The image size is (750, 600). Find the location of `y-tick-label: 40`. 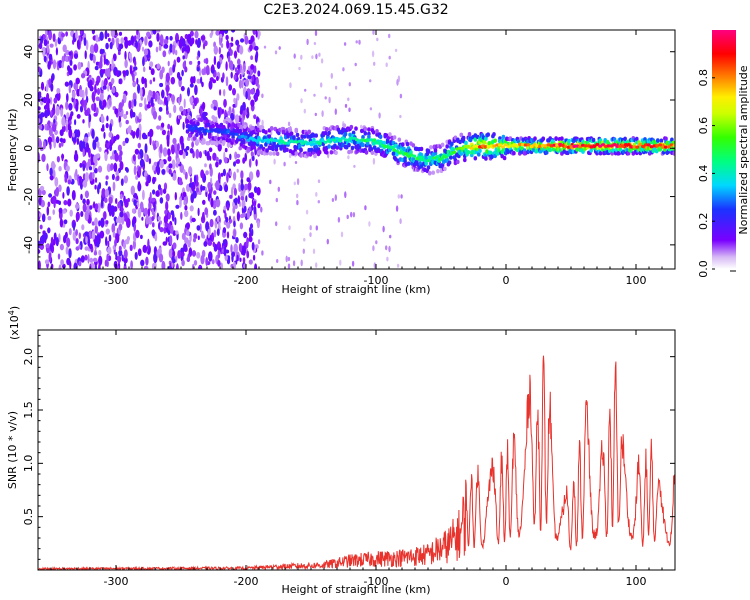

y-tick-label: 40 is located at coordinates (28, 52).